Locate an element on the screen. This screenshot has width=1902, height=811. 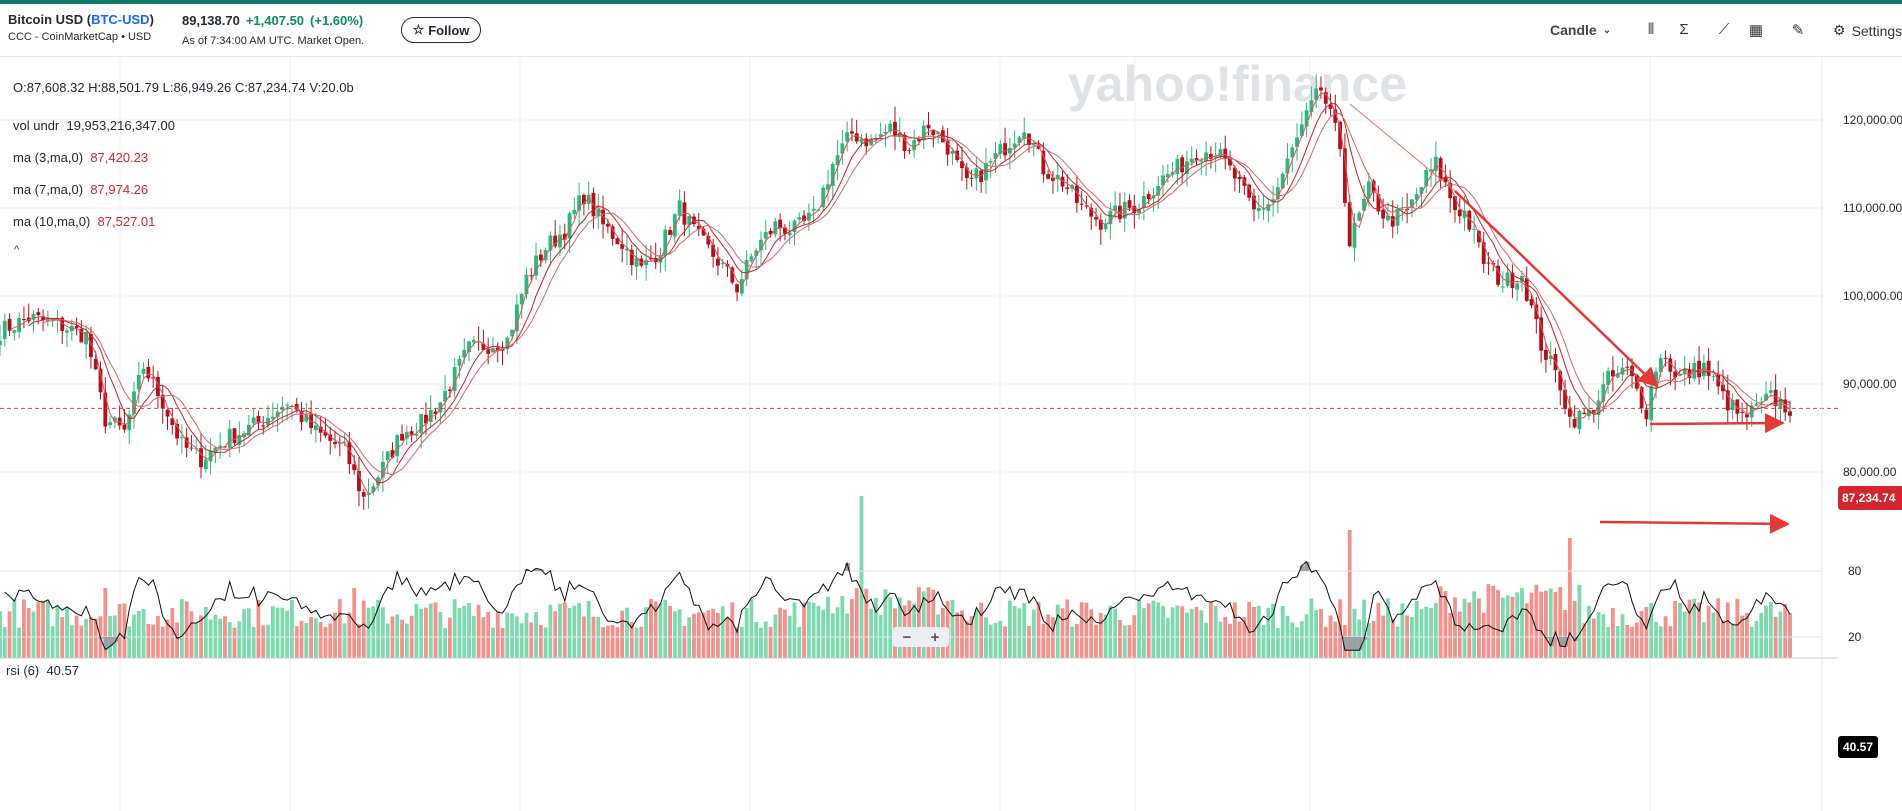
ticker-link: BTC-USD is located at coordinates (120, 19).